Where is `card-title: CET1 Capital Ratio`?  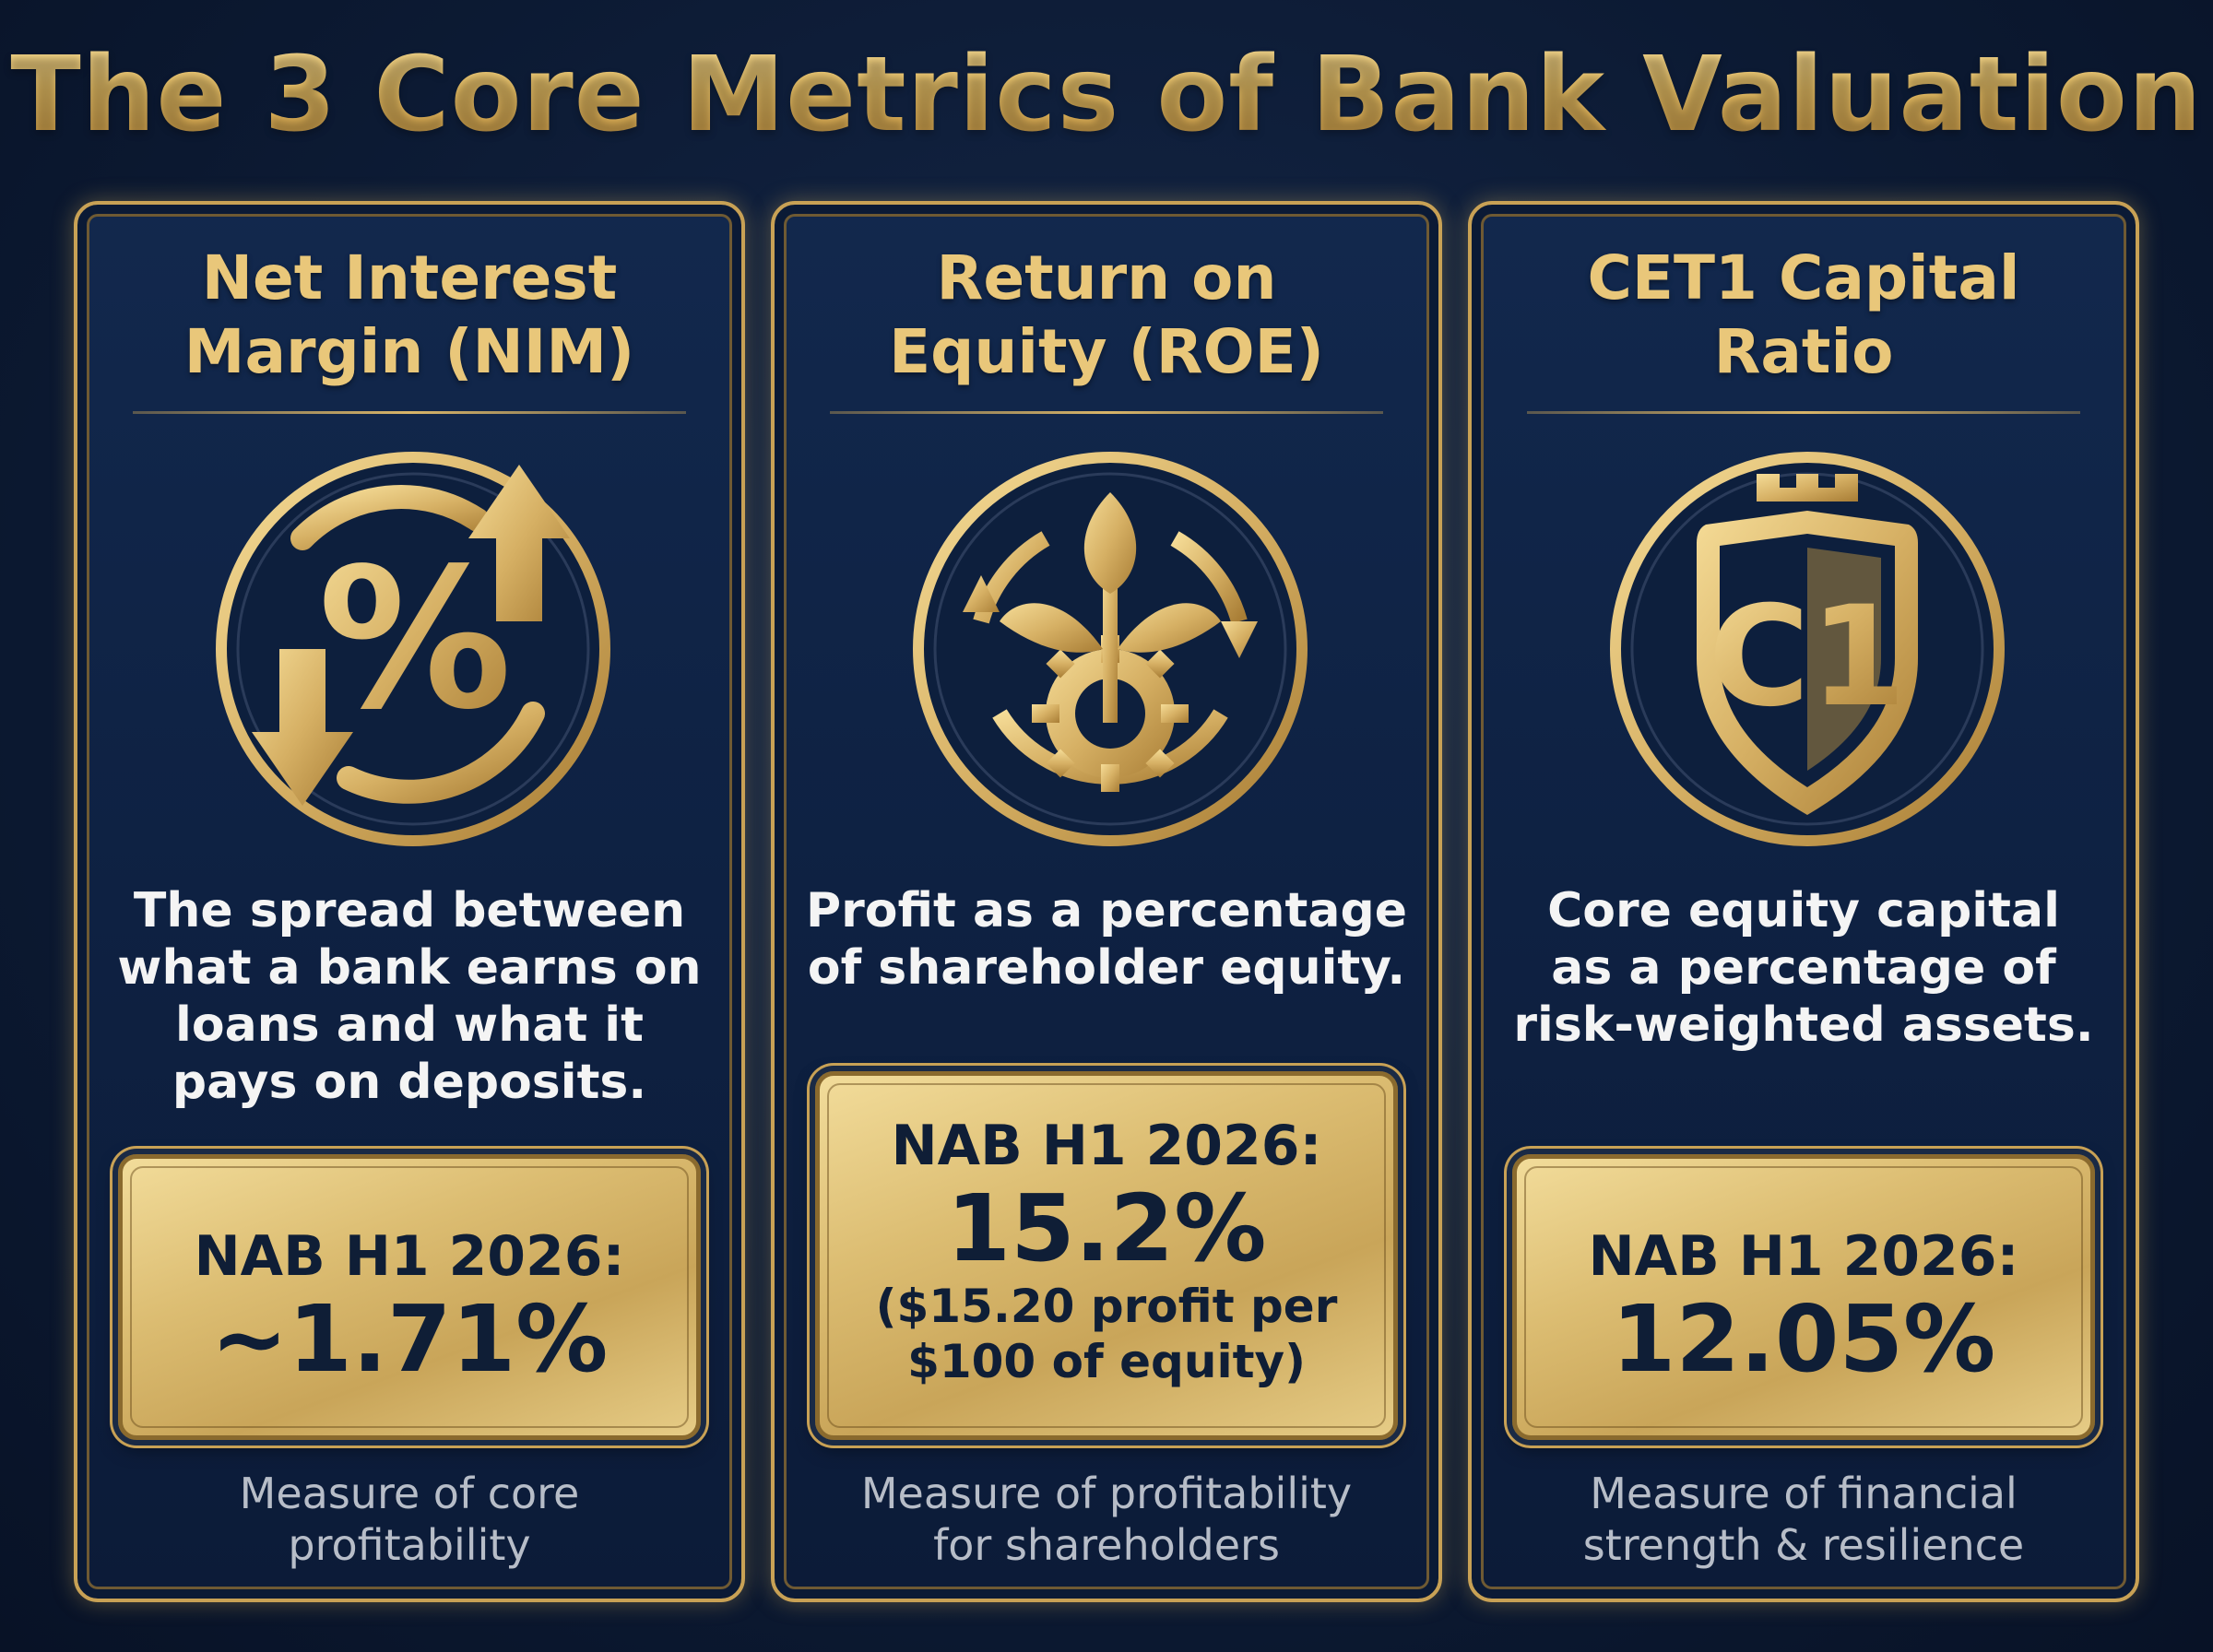
card-title: CET1 Capital Ratio is located at coordinates (1803, 315).